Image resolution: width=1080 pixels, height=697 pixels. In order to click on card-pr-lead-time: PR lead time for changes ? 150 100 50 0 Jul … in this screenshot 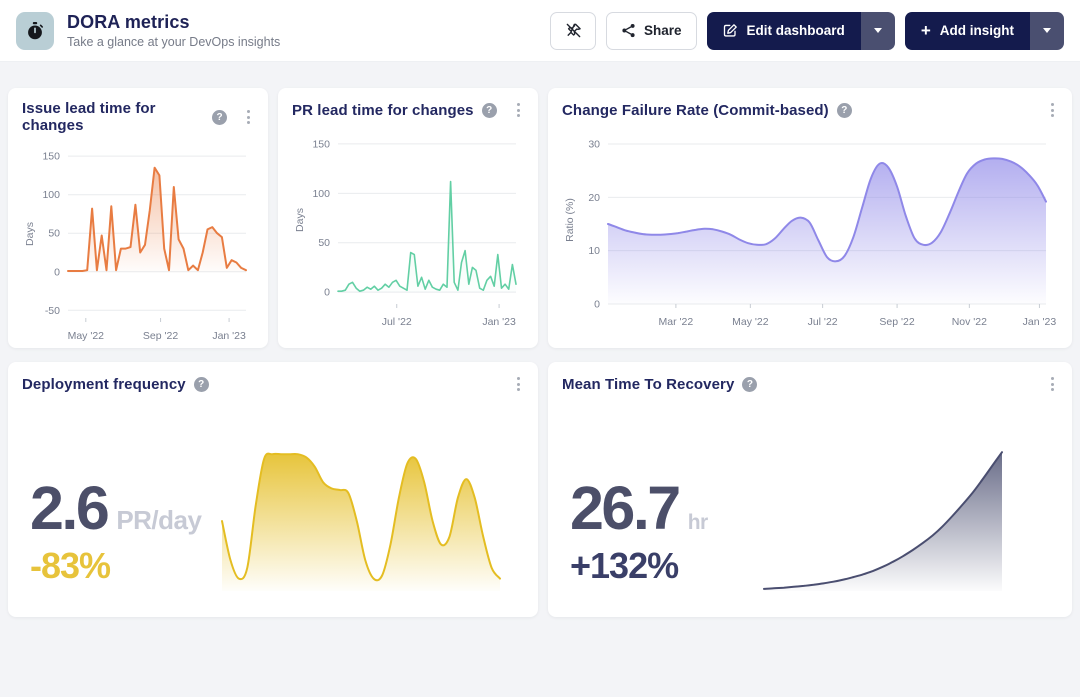, I will do `click(408, 218)`.